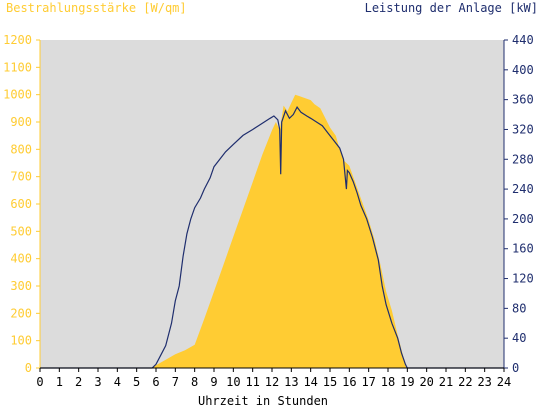 This screenshot has width=544, height=408. Describe the element at coordinates (349, 382) in the screenshot. I see `x-tick-label: 16` at that location.